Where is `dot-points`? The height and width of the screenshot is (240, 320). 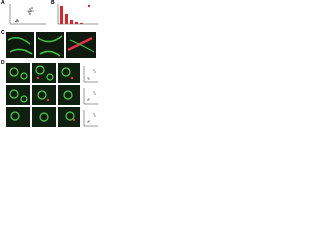 dot-points is located at coordinates (91, 96).